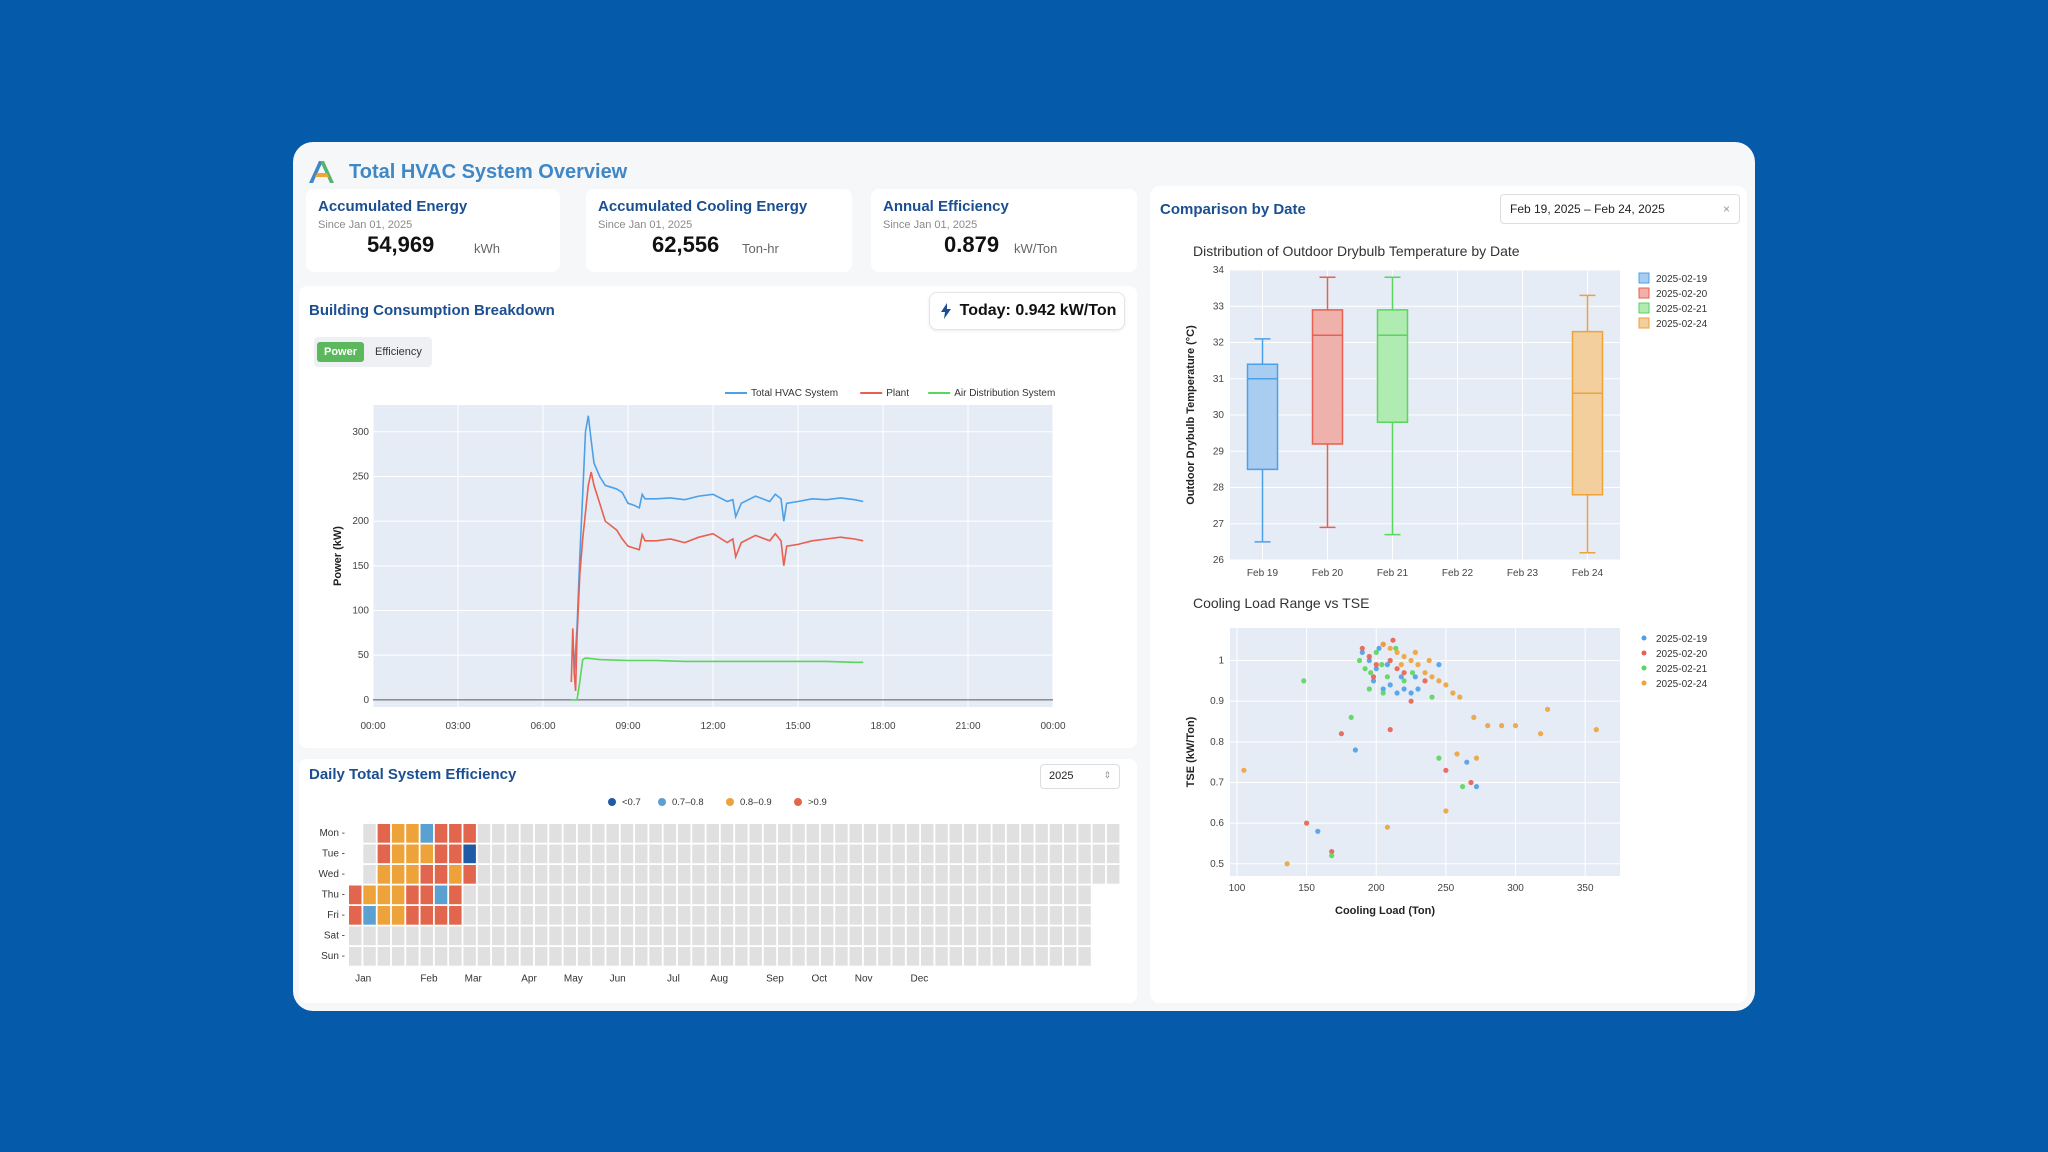  What do you see at coordinates (1523, 573) in the screenshot?
I see `x-tick-label: Feb 23` at bounding box center [1523, 573].